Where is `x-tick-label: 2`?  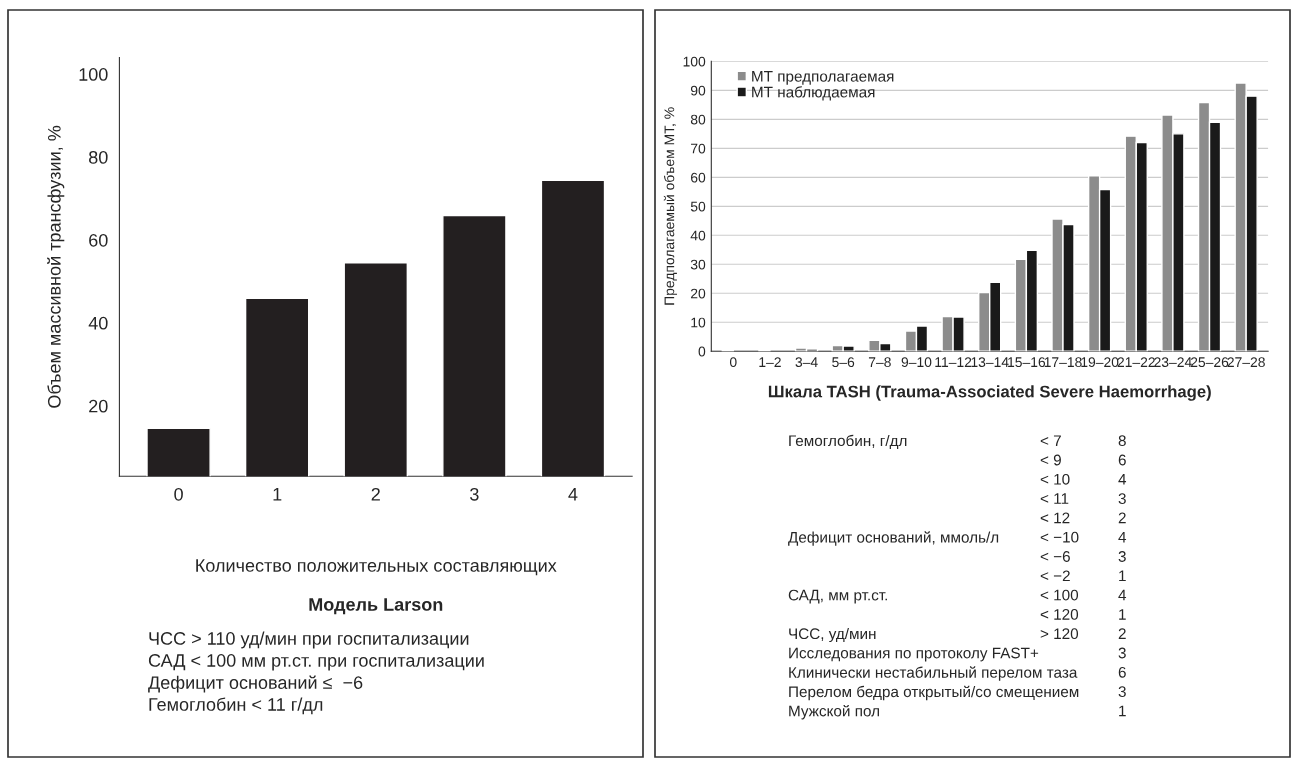 x-tick-label: 2 is located at coordinates (375, 494).